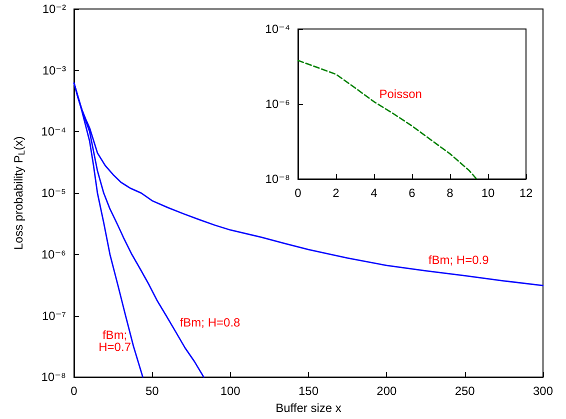  What do you see at coordinates (115, 341) in the screenshot?
I see `annotation: fBm; H=0.7` at bounding box center [115, 341].